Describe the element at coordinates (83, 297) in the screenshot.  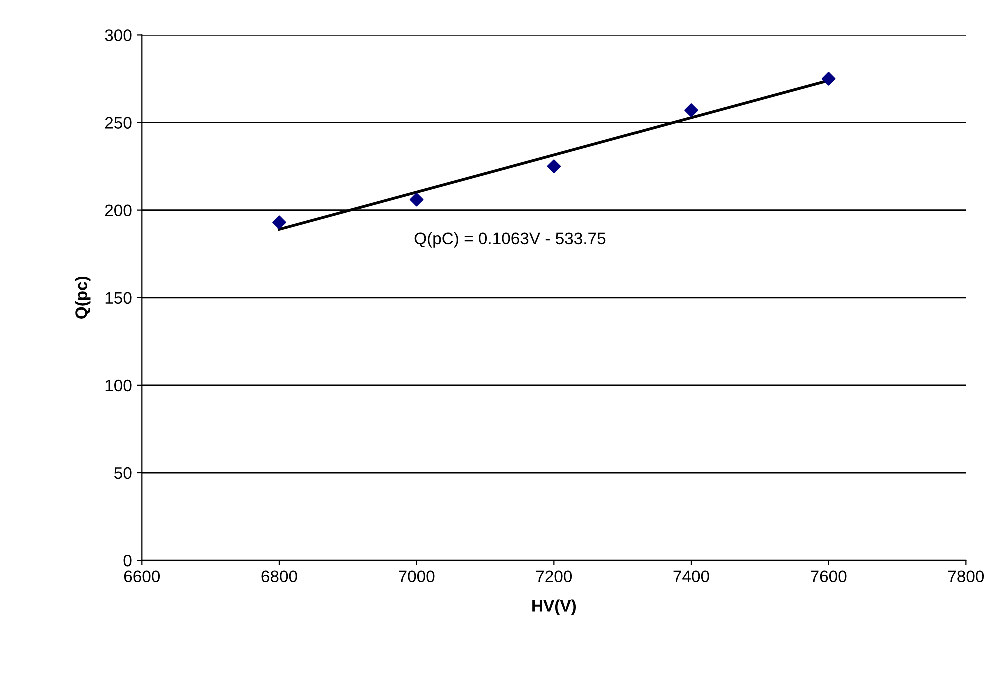
I see `y-axis-title: Q(pc)` at that location.